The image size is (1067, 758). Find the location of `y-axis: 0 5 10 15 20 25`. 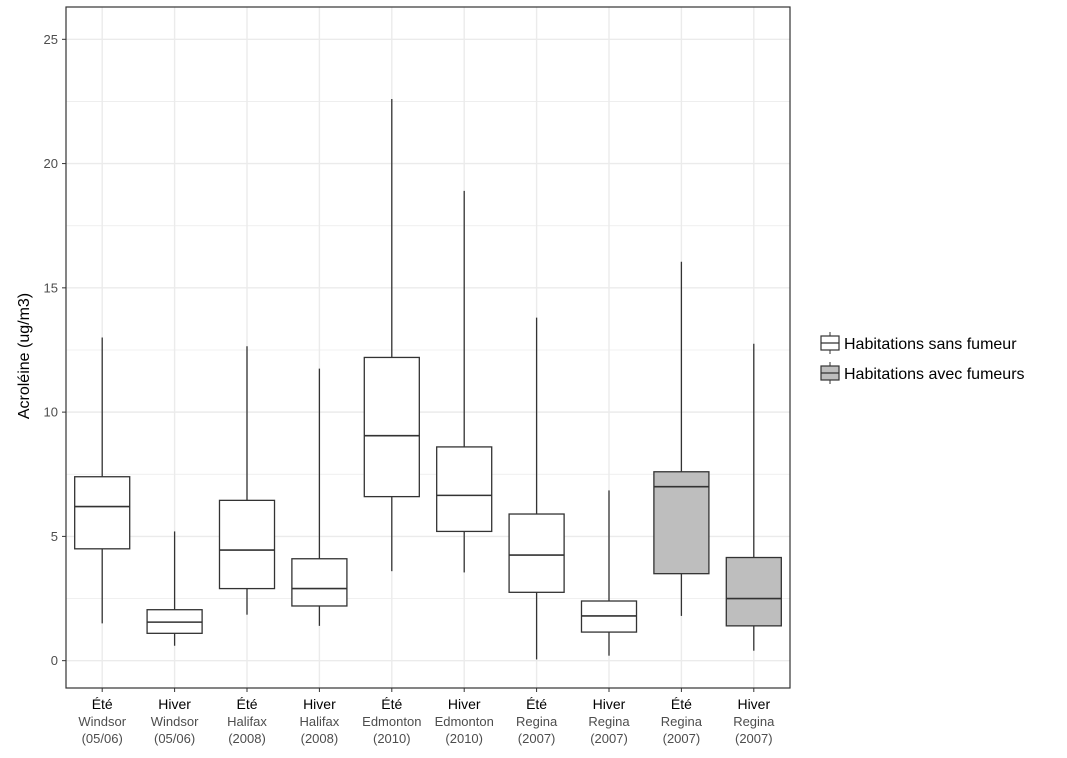

y-axis: 0 5 10 15 20 25 is located at coordinates (55, 350).